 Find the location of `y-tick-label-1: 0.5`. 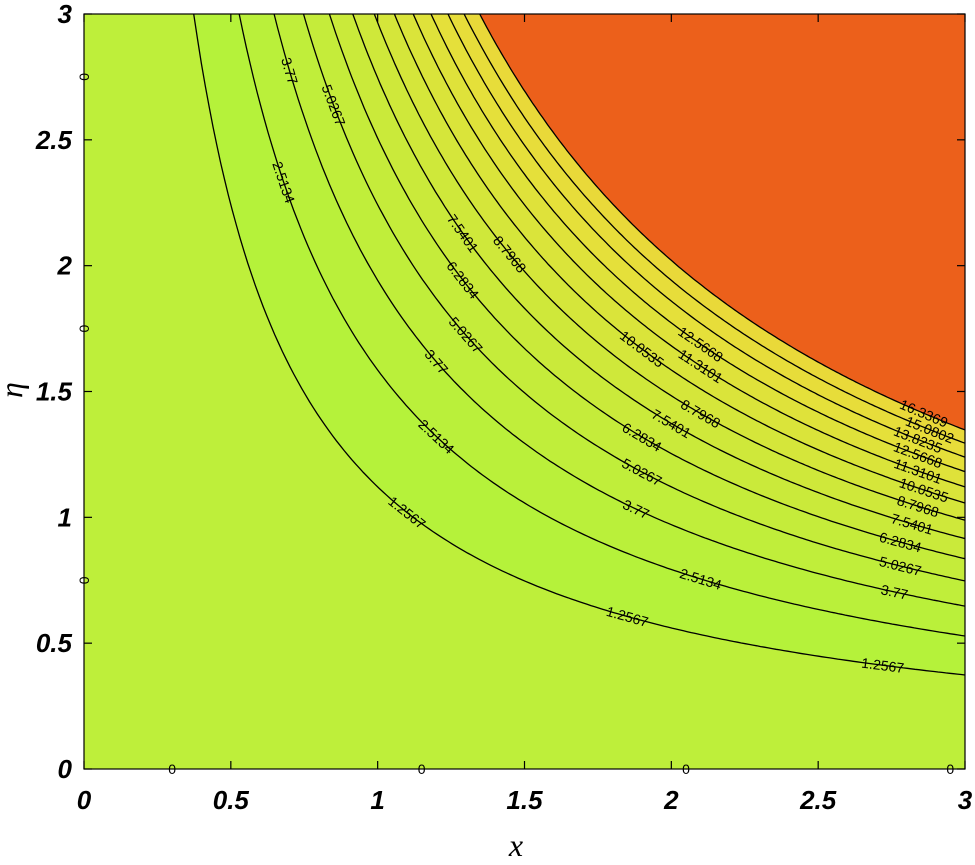

y-tick-label-1: 0.5 is located at coordinates (54, 643).